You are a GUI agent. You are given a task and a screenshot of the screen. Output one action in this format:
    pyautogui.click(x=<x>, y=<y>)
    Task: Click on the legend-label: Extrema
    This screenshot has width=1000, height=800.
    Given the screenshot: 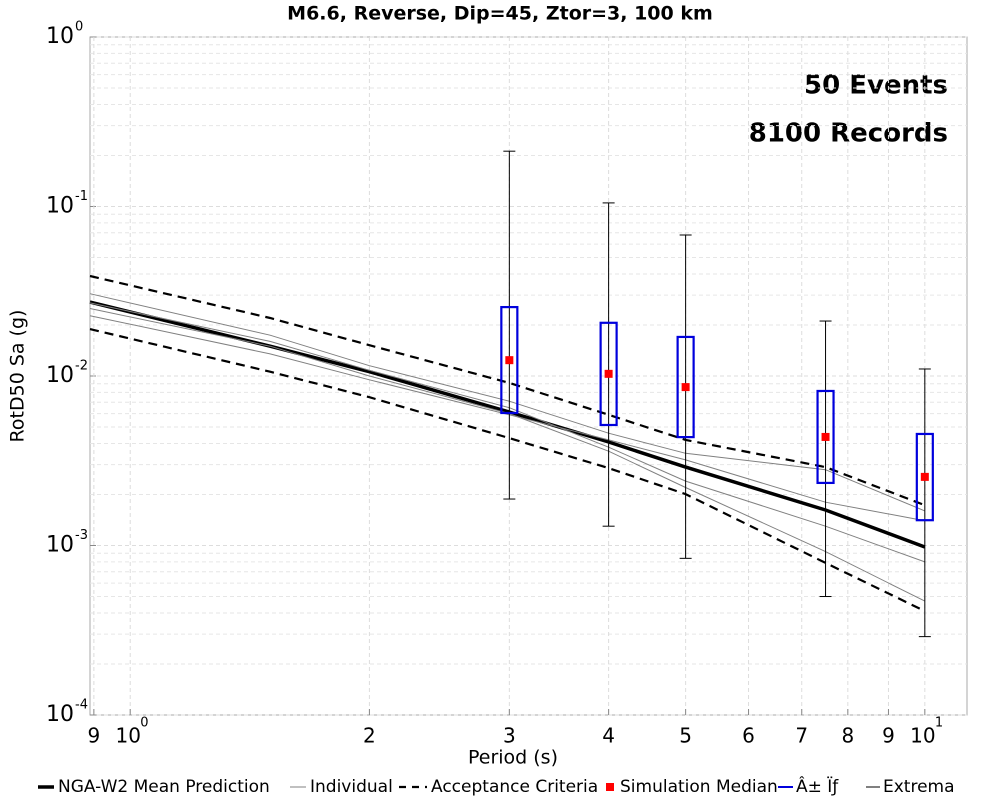 What is the action you would take?
    pyautogui.click(x=919, y=787)
    